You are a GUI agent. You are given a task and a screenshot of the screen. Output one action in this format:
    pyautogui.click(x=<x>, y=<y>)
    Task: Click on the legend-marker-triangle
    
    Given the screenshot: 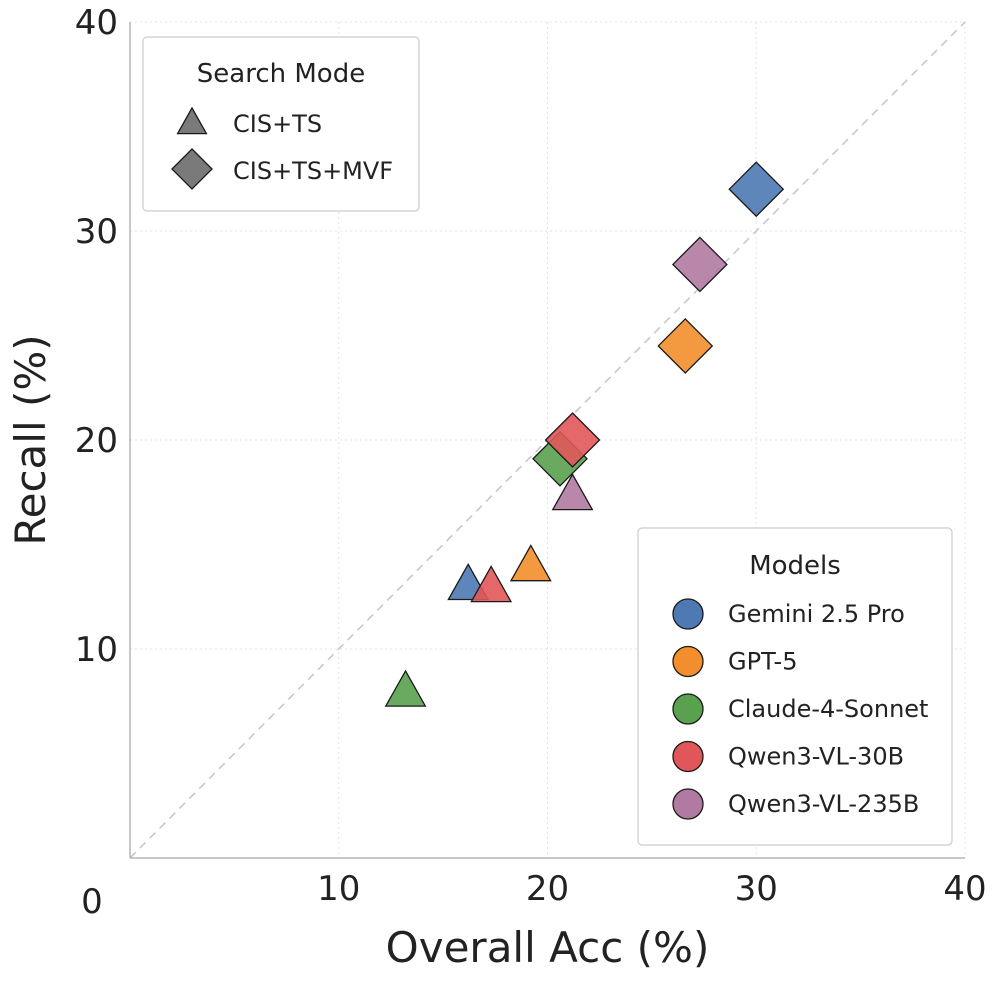 What is the action you would take?
    pyautogui.click(x=192, y=120)
    